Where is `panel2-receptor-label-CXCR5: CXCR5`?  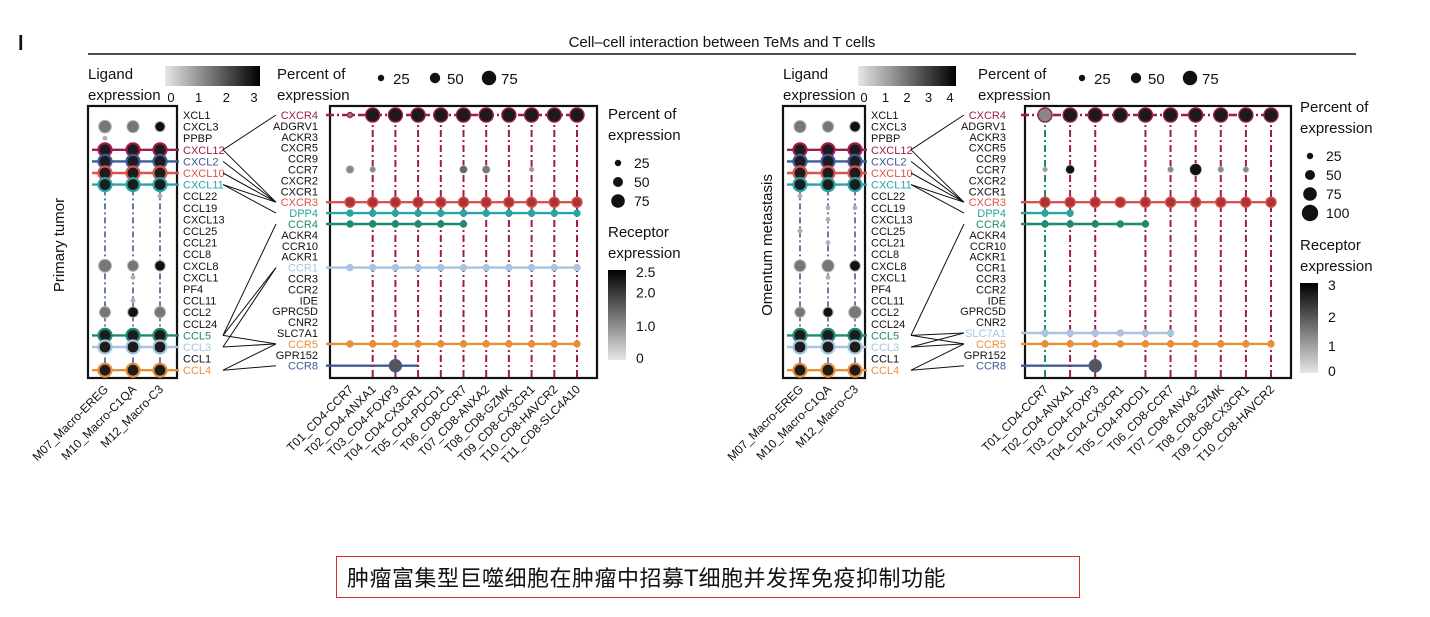 panel2-receptor-label-CXCR5: CXCR5 is located at coordinates (987, 149).